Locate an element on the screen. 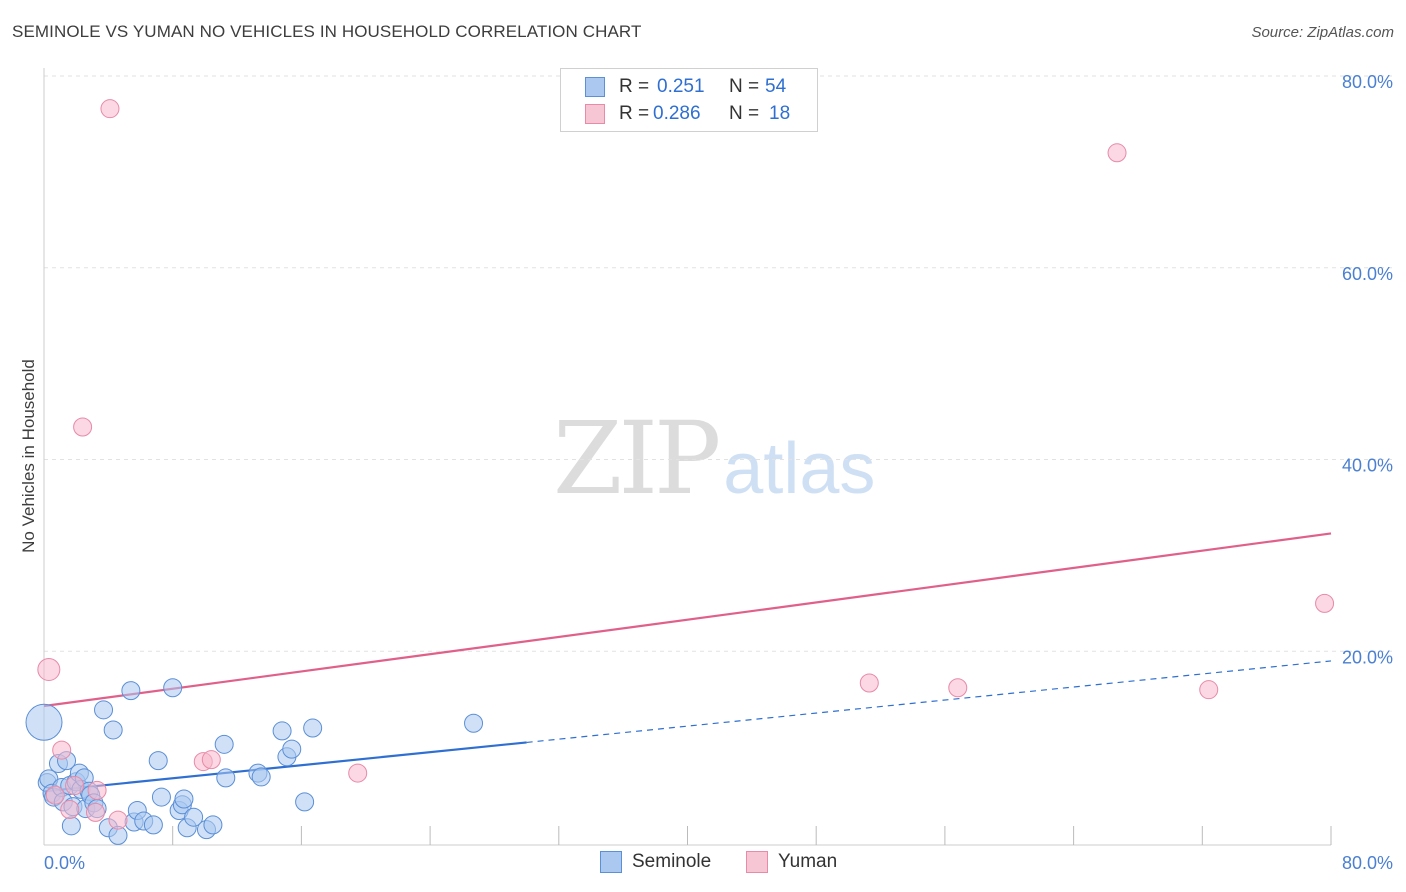 The height and width of the screenshot is (892, 1406). y-tick-label: 60.0% is located at coordinates (1367, 274).